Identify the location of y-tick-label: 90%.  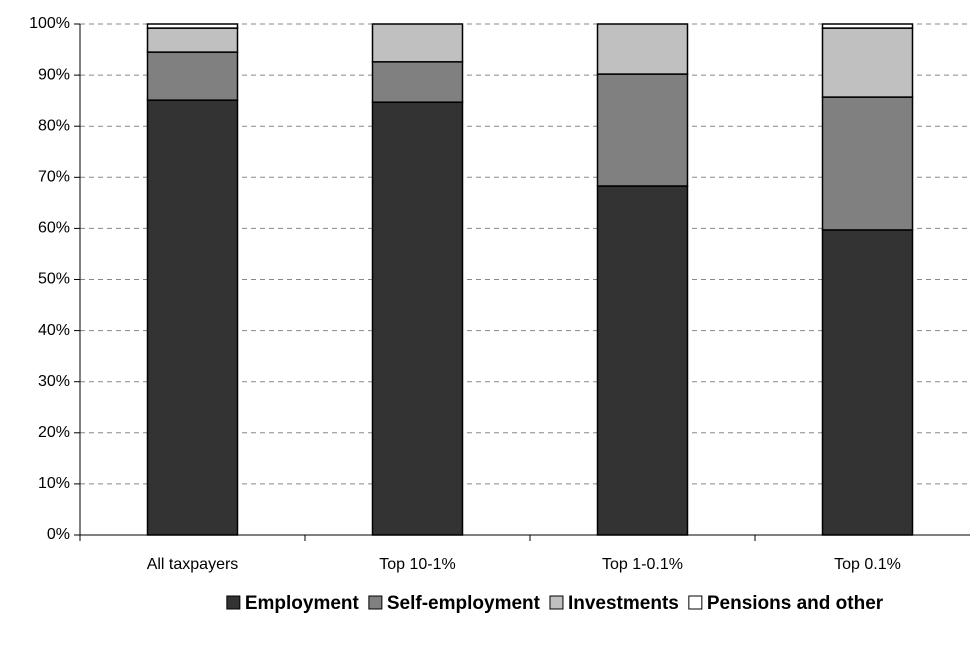
(54, 74).